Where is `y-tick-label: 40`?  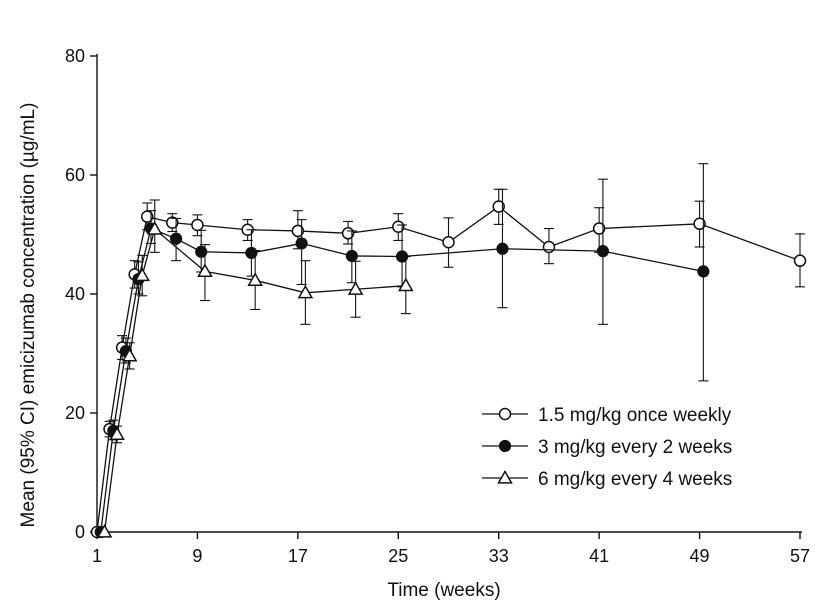 y-tick-label: 40 is located at coordinates (75, 294).